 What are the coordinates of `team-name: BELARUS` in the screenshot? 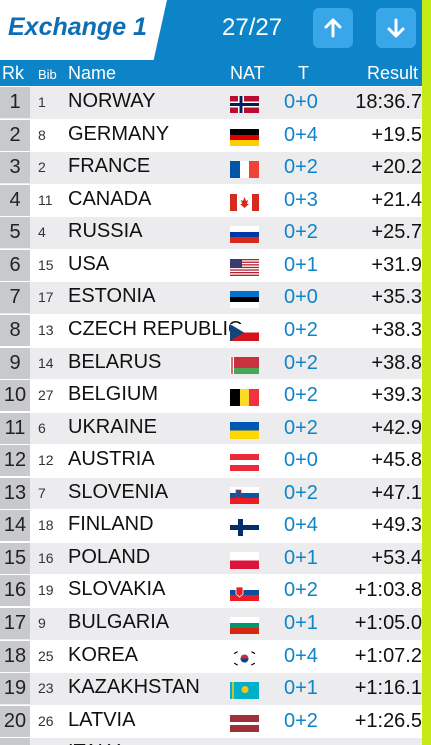 It's located at (115, 361).